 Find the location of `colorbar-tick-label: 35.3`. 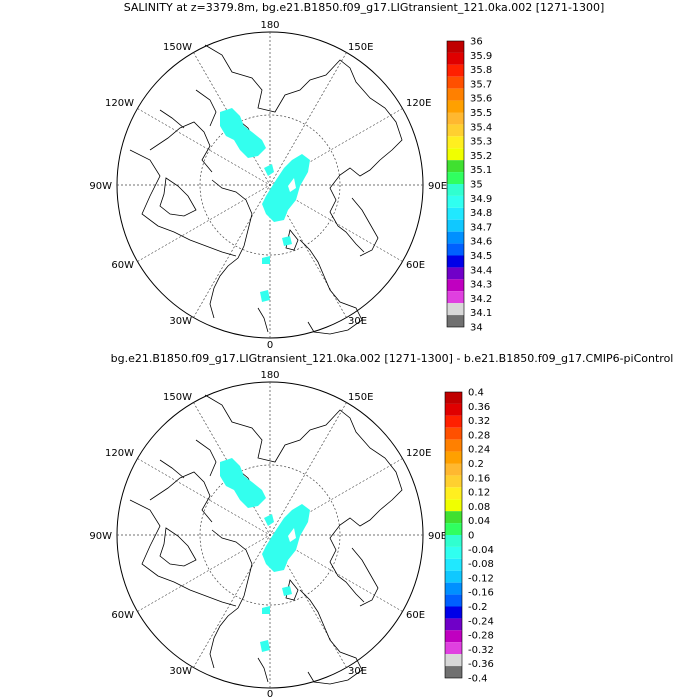

colorbar-tick-label: 35.3 is located at coordinates (481, 142).